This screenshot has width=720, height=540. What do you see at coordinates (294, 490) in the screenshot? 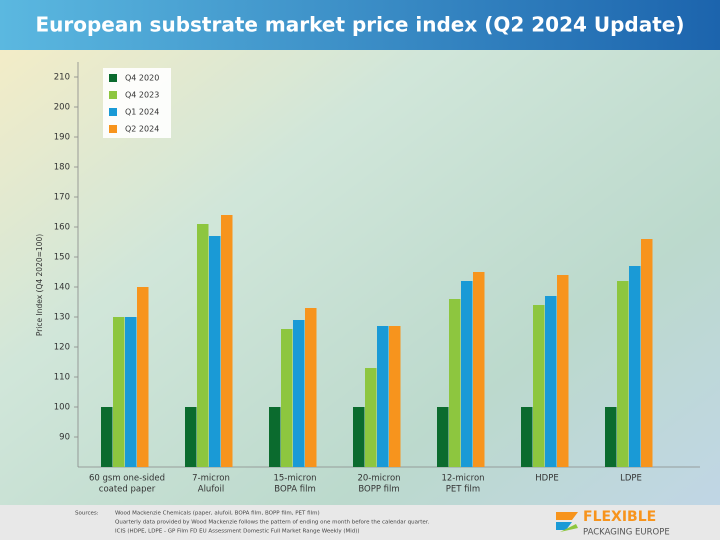
I see `x-tick-label: BOPA film` at bounding box center [294, 490].